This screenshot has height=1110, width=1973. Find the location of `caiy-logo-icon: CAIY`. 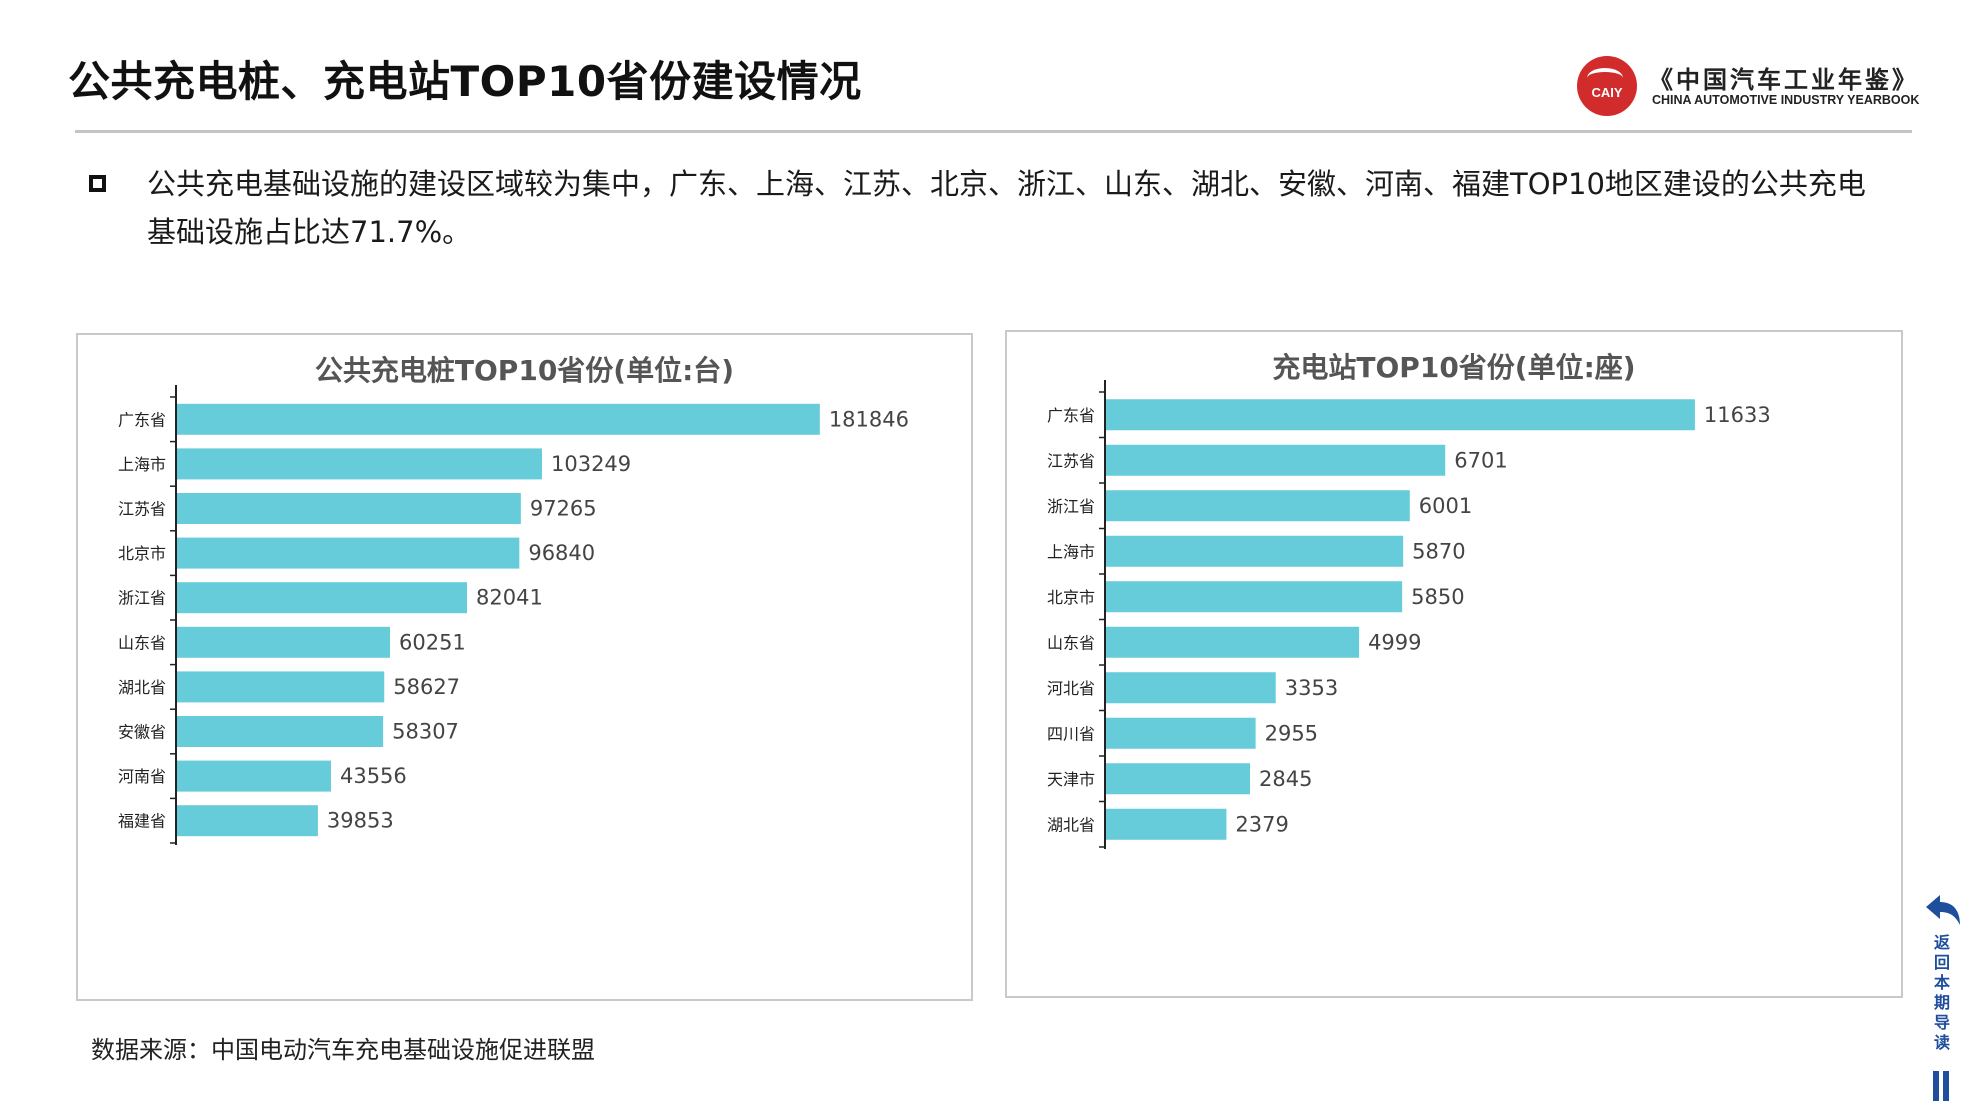

caiy-logo-icon: CAIY is located at coordinates (1607, 86).